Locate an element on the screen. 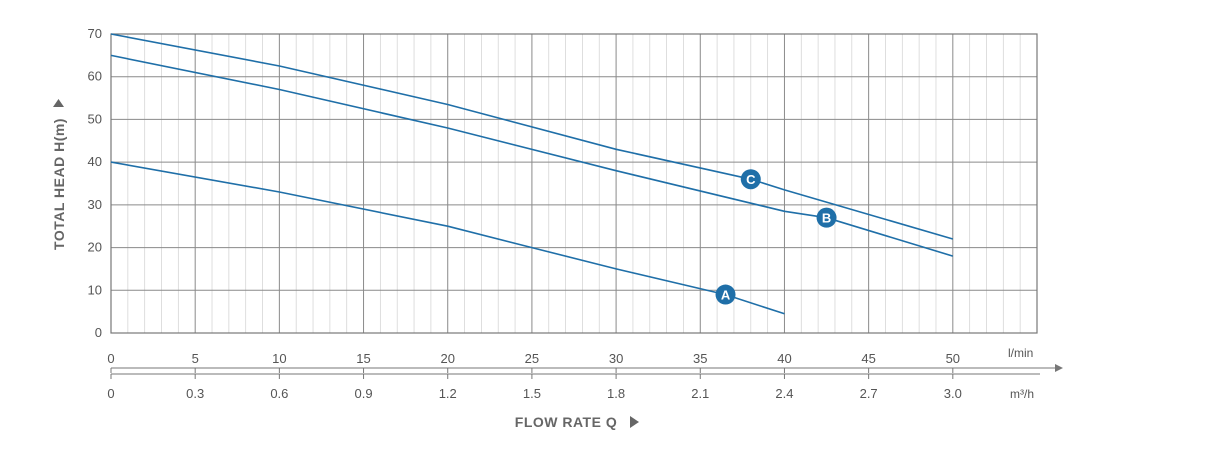 Image resolution: width=1210 pixels, height=449 pixels. x-tick-label-m3h: 0.9 is located at coordinates (364, 393).